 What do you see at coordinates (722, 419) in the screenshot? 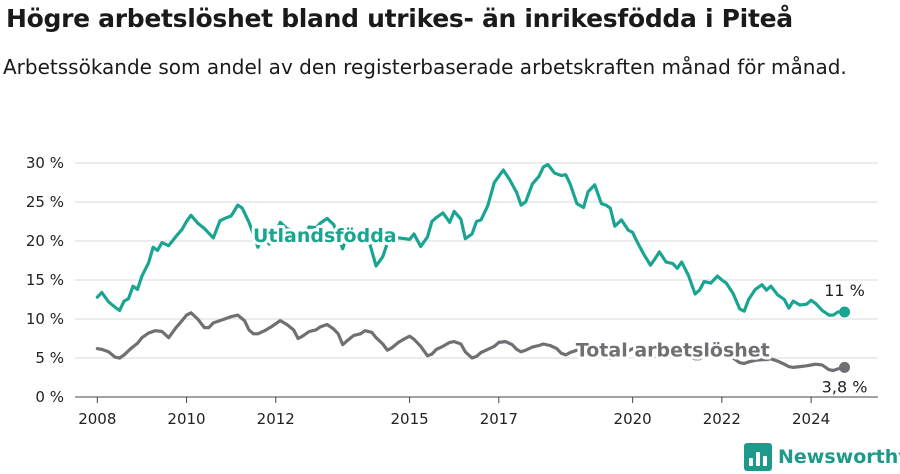
I see `x-tick-label: 2022` at bounding box center [722, 419].